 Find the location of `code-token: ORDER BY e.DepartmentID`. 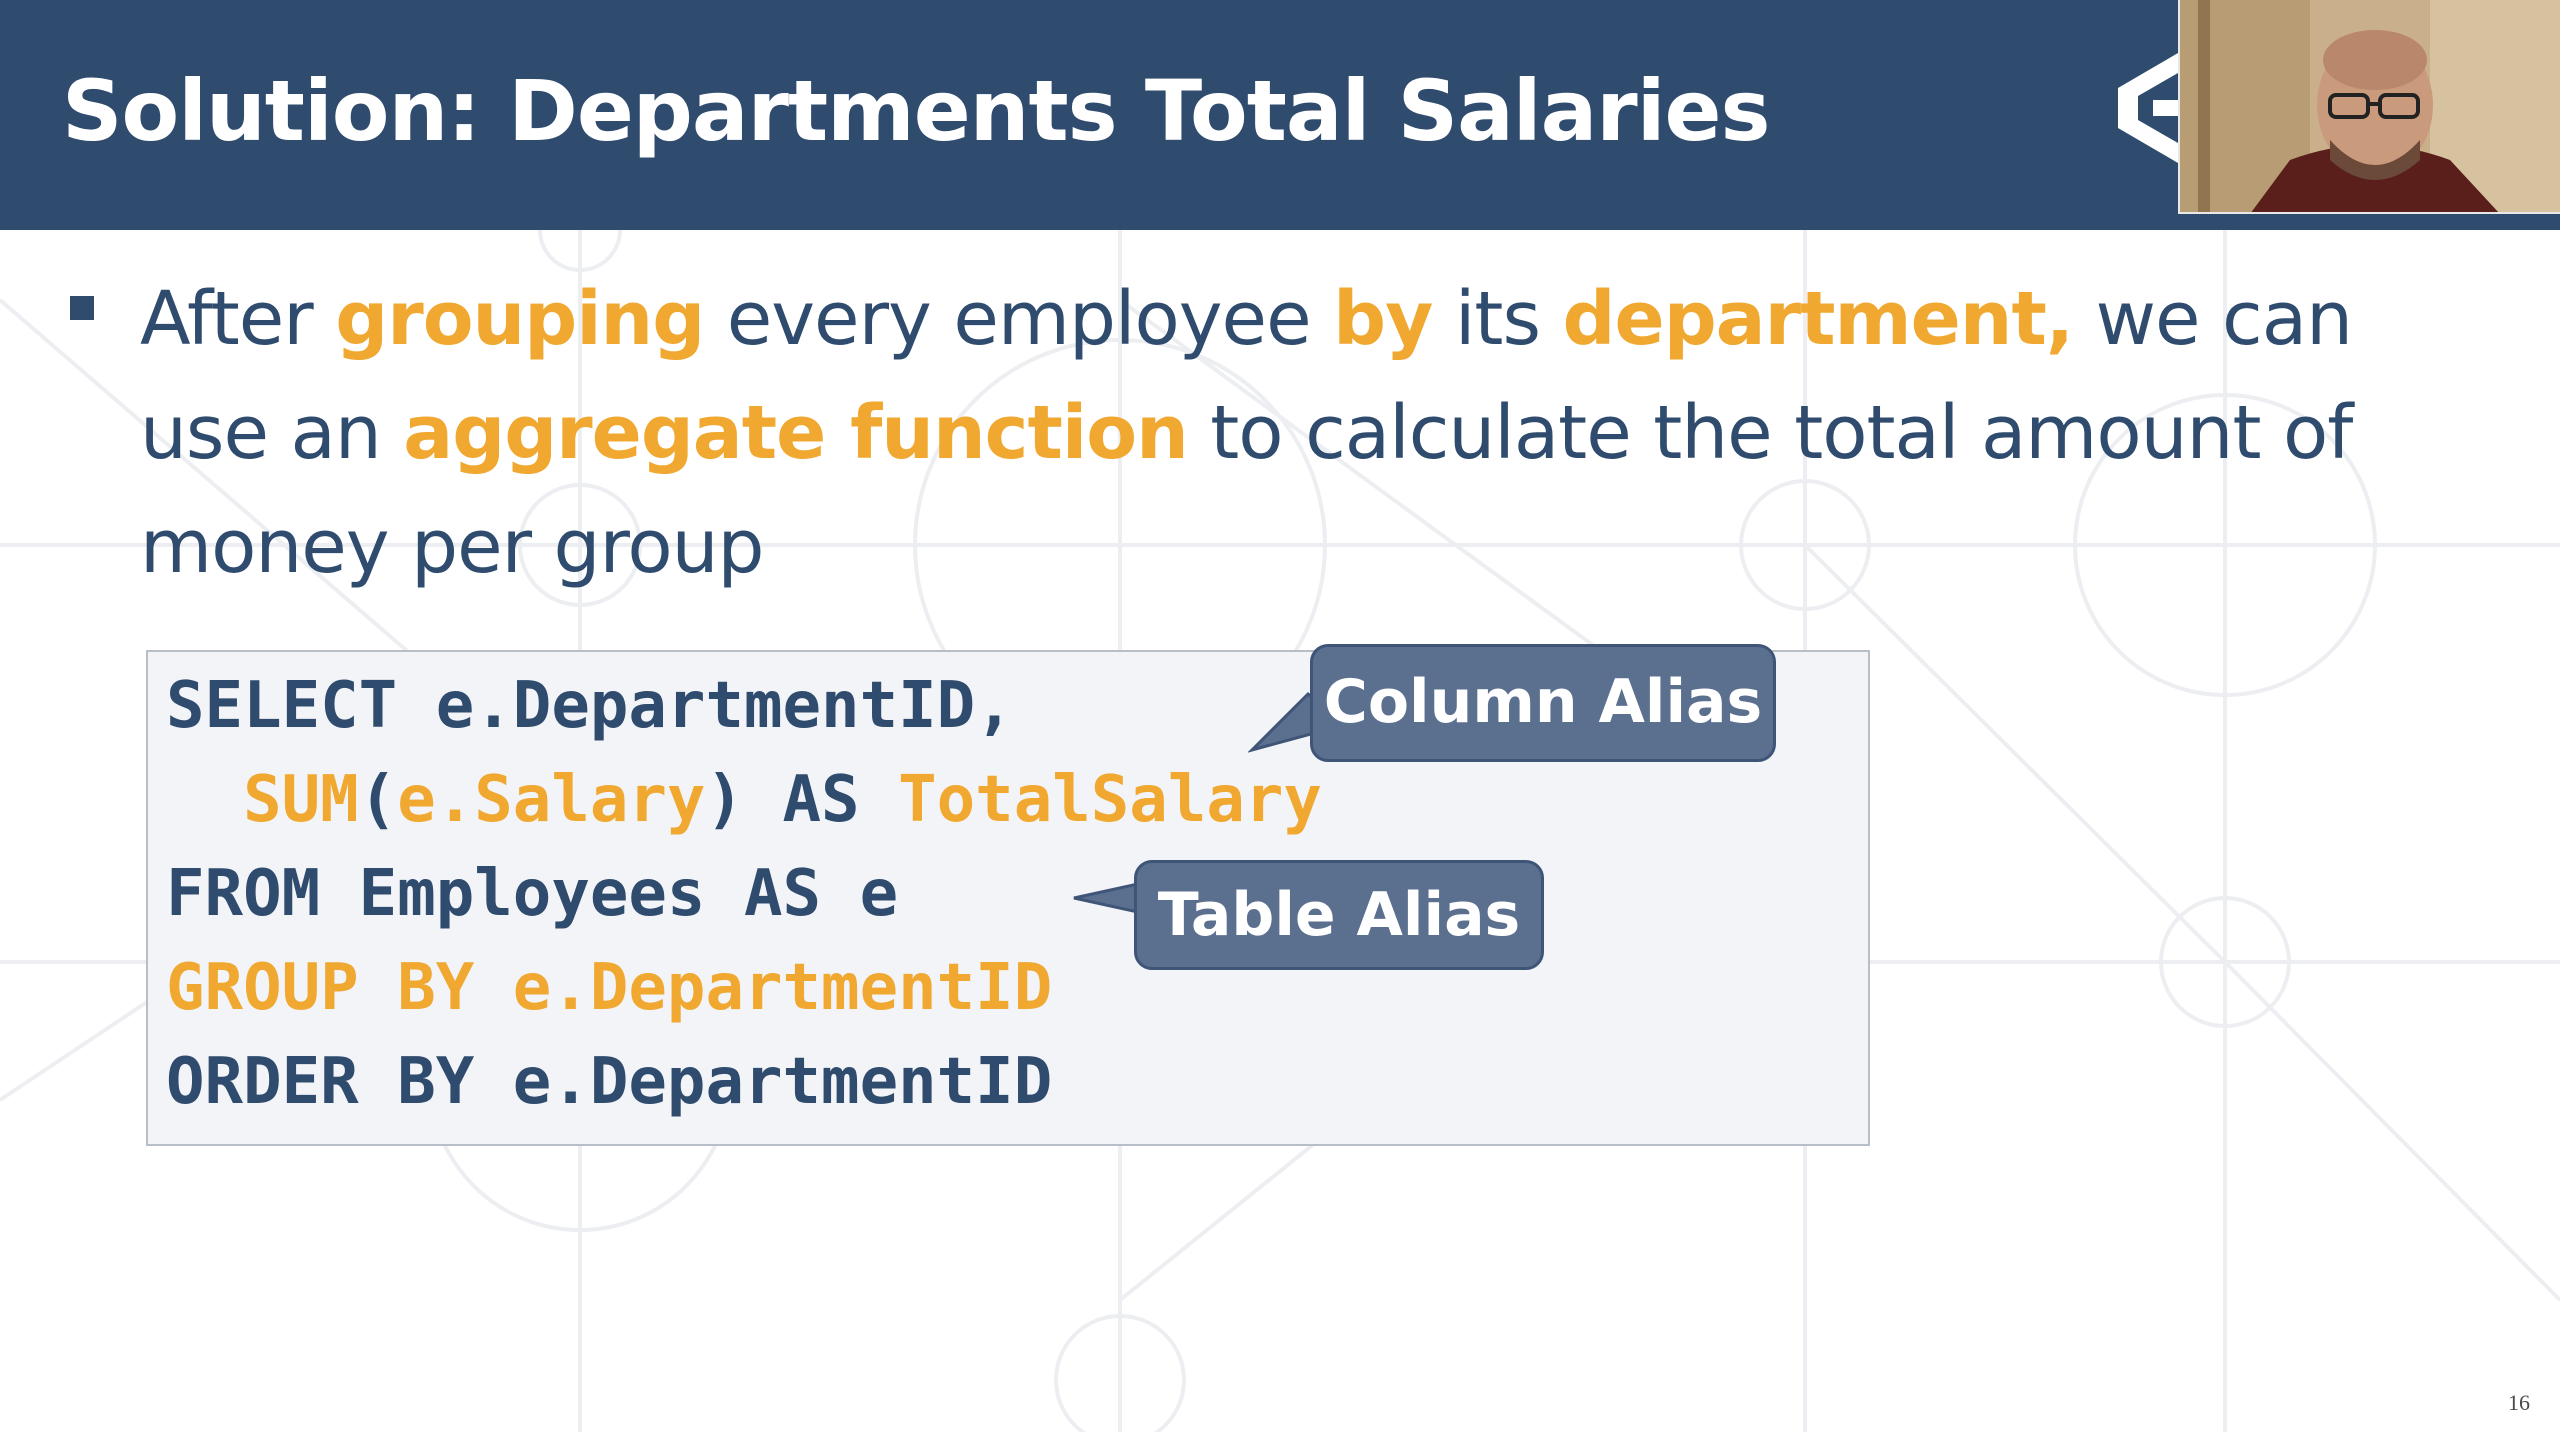

code-token: ORDER BY e.DepartmentID is located at coordinates (609, 1082).